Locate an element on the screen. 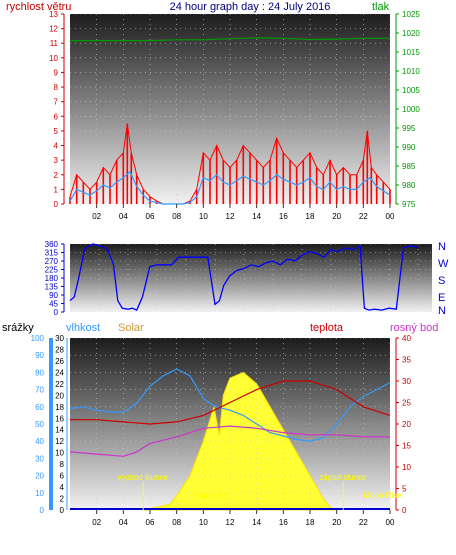 This screenshot has width=456, height=555. wind-gust-line is located at coordinates (230, 164).